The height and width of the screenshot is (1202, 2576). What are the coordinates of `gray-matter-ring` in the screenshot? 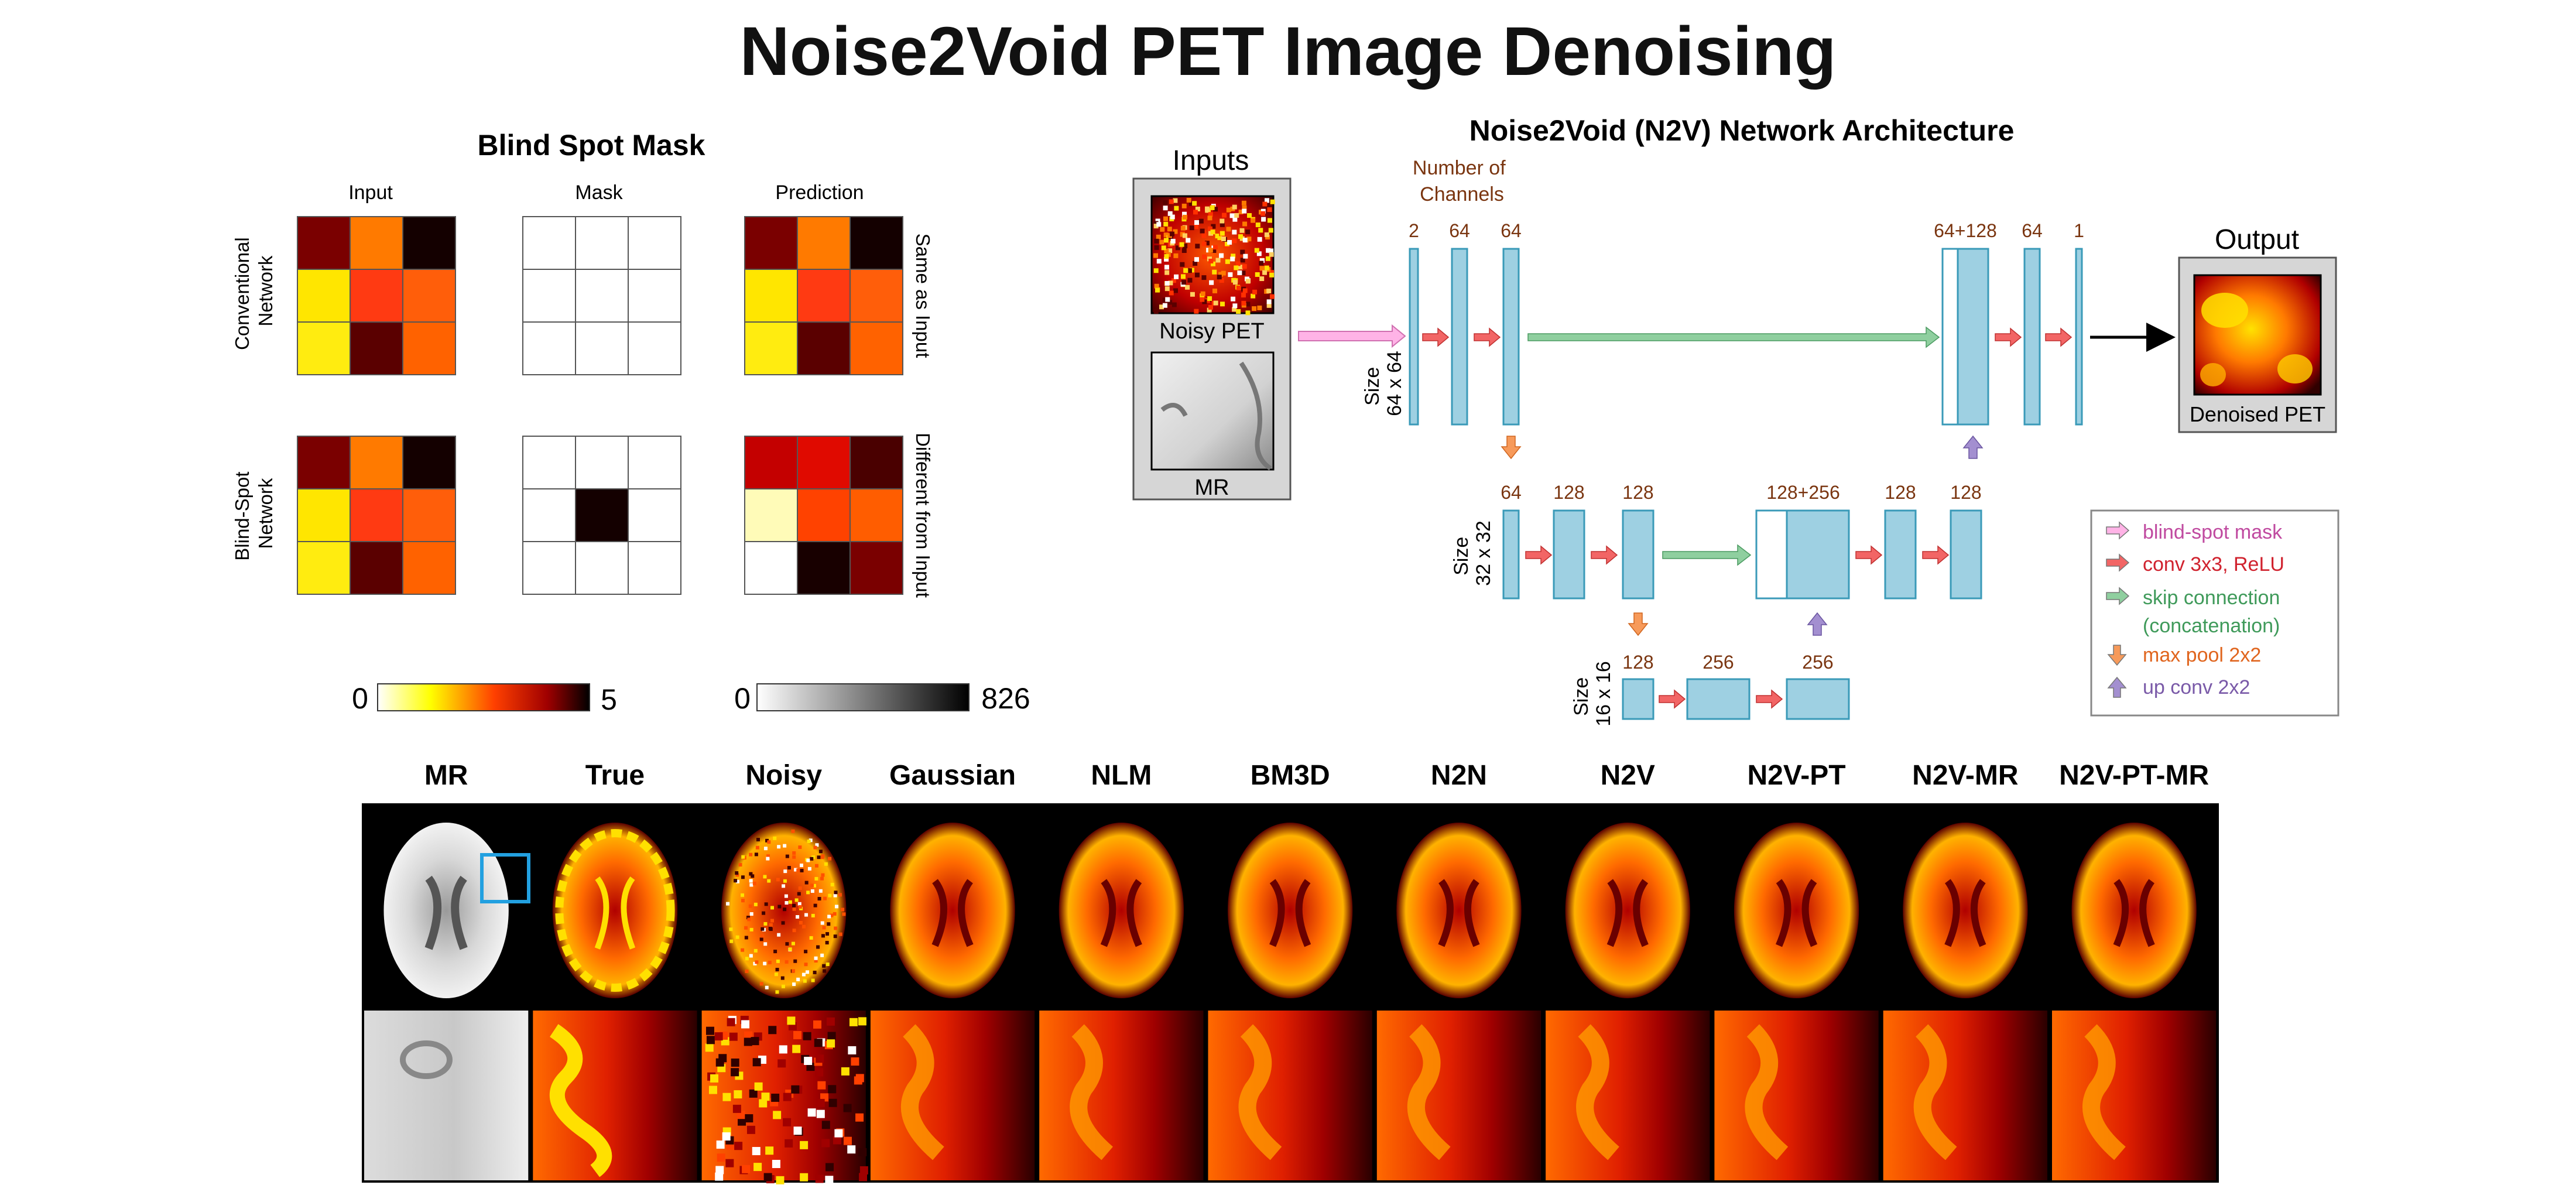 It's located at (615, 910).